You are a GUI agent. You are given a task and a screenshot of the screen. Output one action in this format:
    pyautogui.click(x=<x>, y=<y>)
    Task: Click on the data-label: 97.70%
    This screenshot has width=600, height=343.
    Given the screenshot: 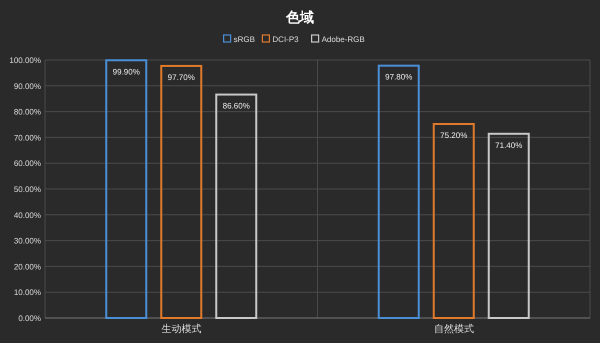 What is the action you would take?
    pyautogui.click(x=181, y=77)
    